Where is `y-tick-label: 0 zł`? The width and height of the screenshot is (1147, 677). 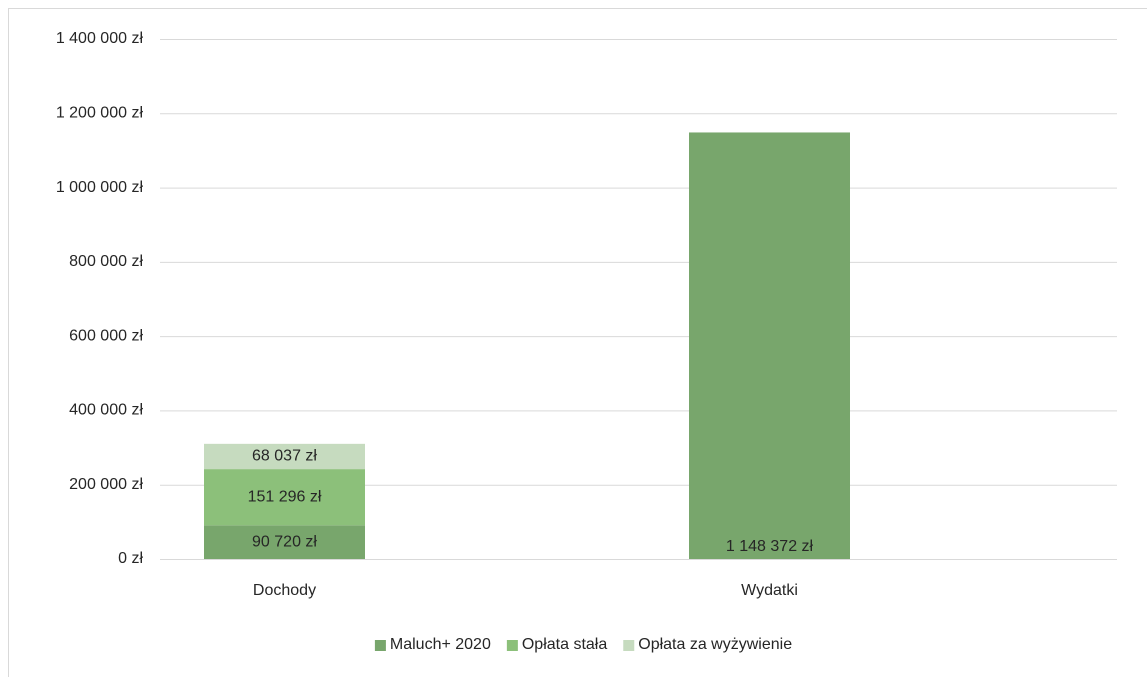
y-tick-label: 0 zł is located at coordinates (130, 558).